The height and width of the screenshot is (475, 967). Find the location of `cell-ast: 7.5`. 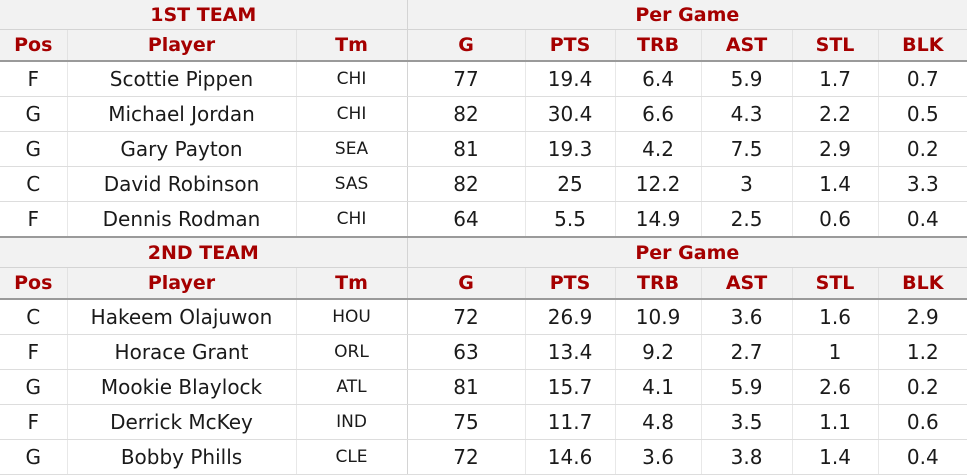

cell-ast: 7.5 is located at coordinates (746, 149).